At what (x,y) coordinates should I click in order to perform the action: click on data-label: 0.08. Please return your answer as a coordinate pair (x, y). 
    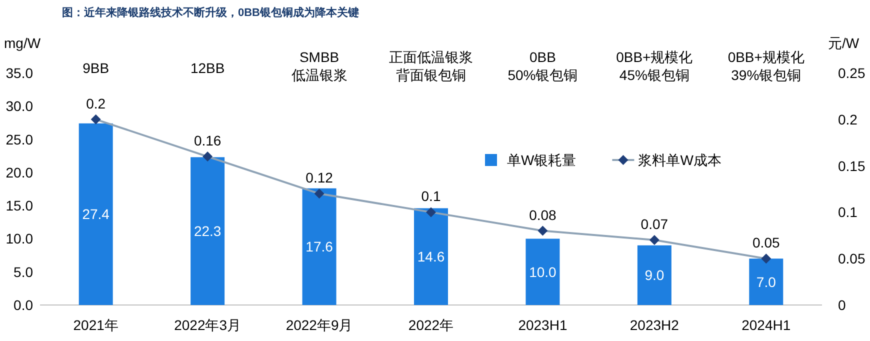
    Looking at the image, I should click on (543, 214).